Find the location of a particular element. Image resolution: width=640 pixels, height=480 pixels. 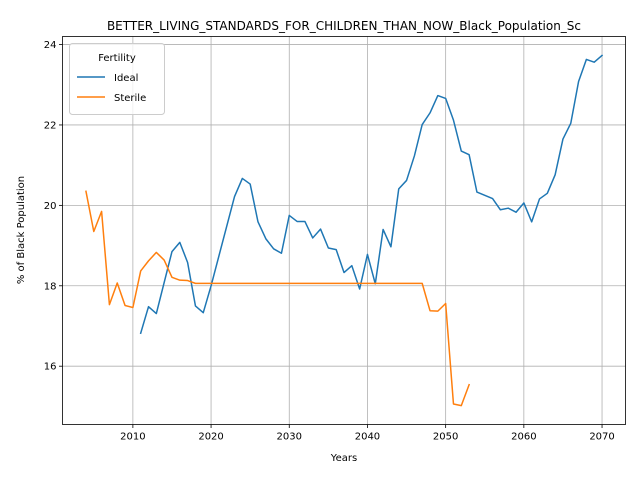

y-axis-label: % of Black Population is located at coordinates (21, 230).